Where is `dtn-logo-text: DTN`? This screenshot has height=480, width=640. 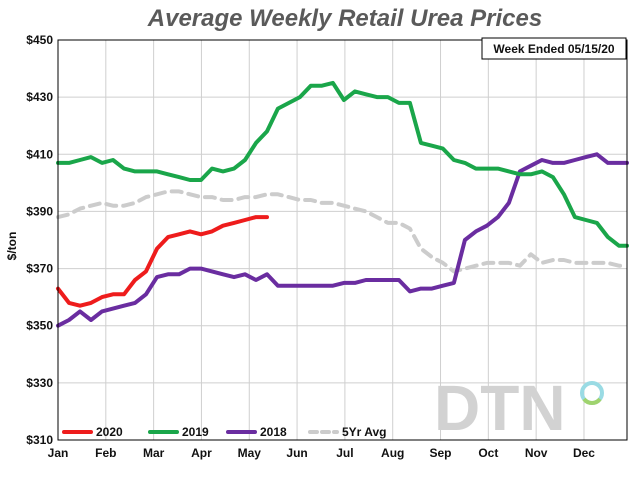 dtn-logo-text: DTN is located at coordinates (500, 408).